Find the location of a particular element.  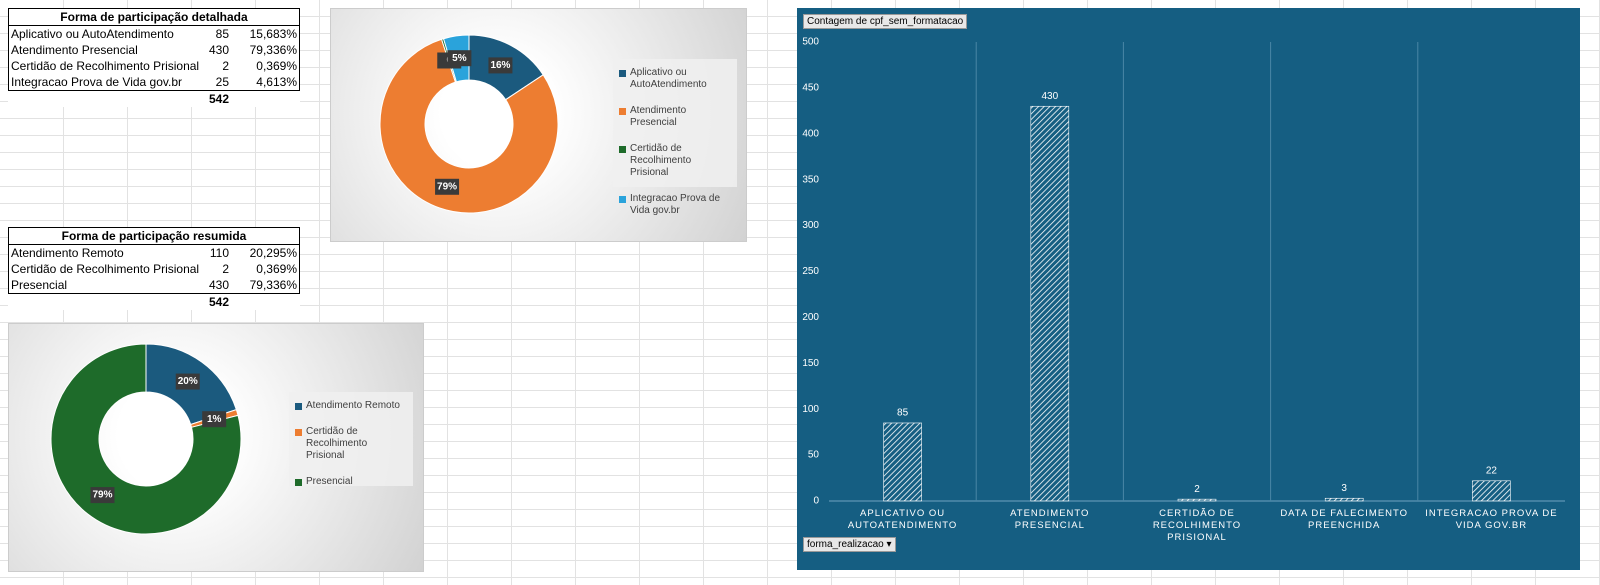

data-label: 2 is located at coordinates (1197, 489).